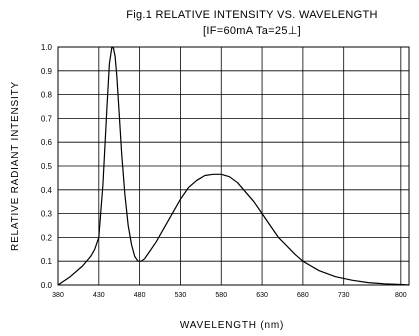 The image size is (419, 336). Describe the element at coordinates (47, 166) in the screenshot. I see `y-tick-label: 0.5` at that location.